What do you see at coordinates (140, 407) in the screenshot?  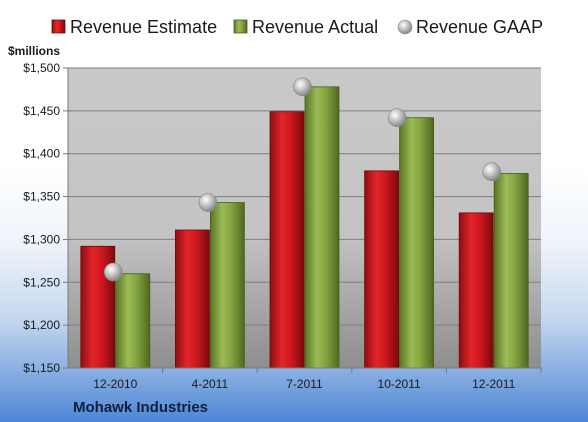 I see `company-name: Mohawk Industries` at bounding box center [140, 407].